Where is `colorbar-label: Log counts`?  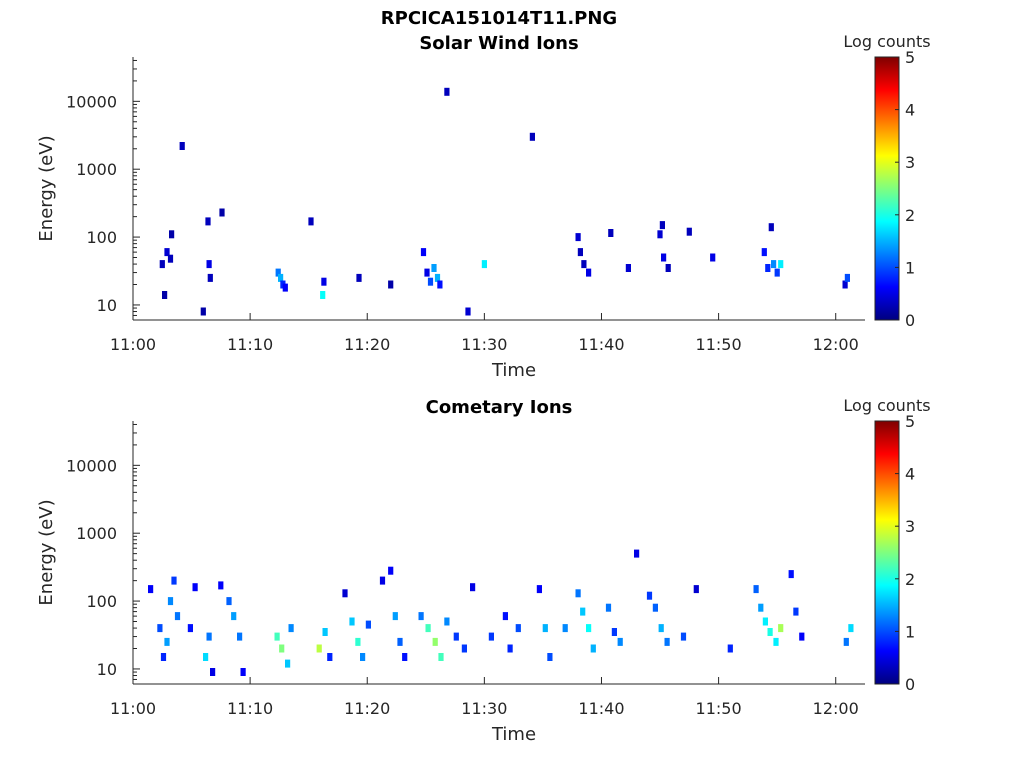
colorbar-label: Log counts is located at coordinates (886, 41).